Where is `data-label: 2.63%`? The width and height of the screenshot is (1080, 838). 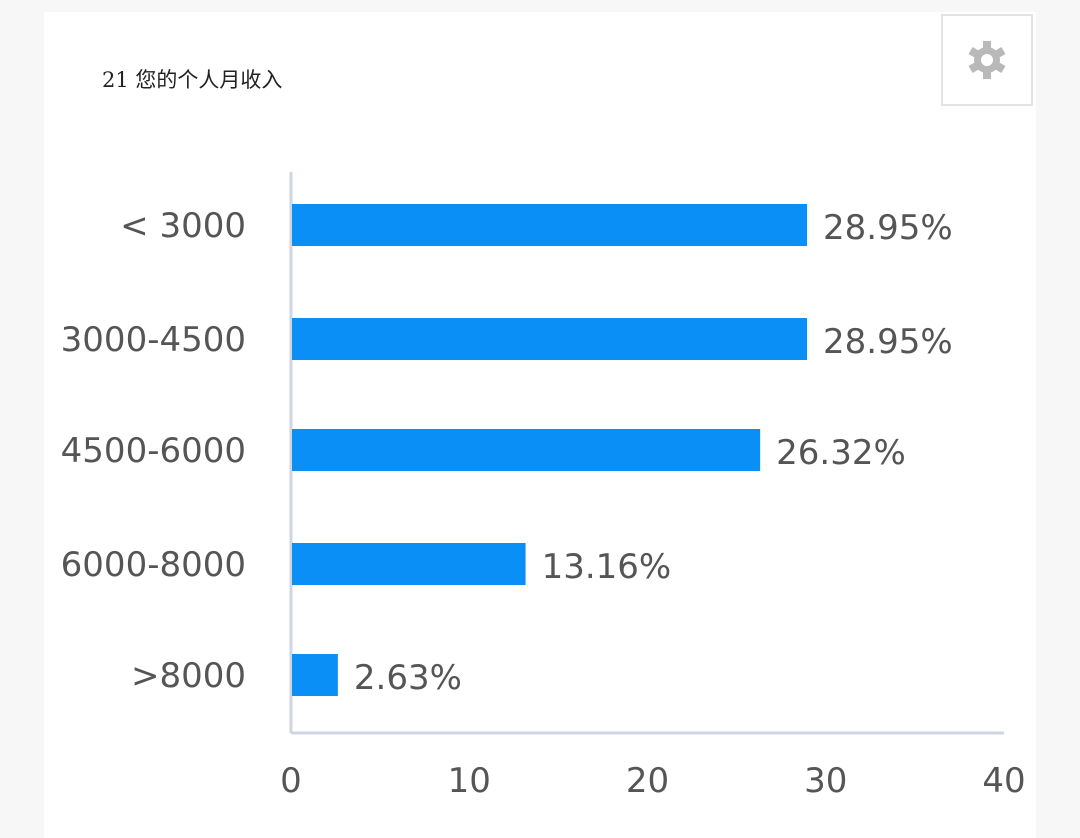 data-label: 2.63% is located at coordinates (408, 678).